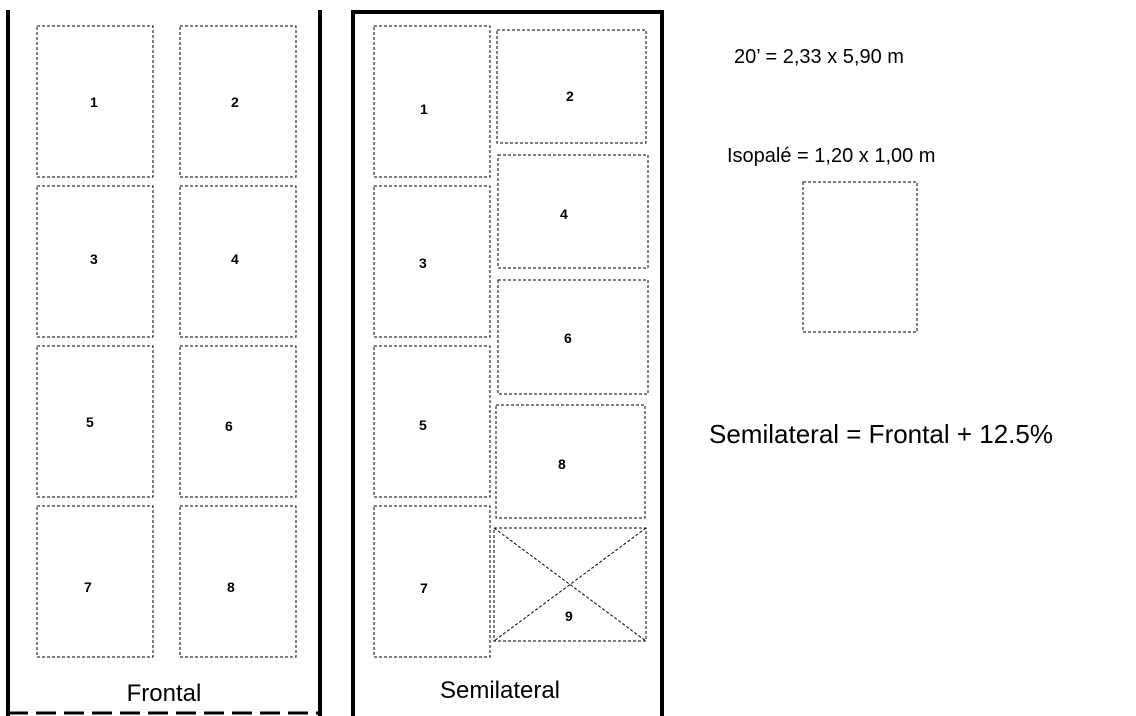  Describe the element at coordinates (424, 588) in the screenshot. I see `semilateral-pallet-label-7: 7` at that location.